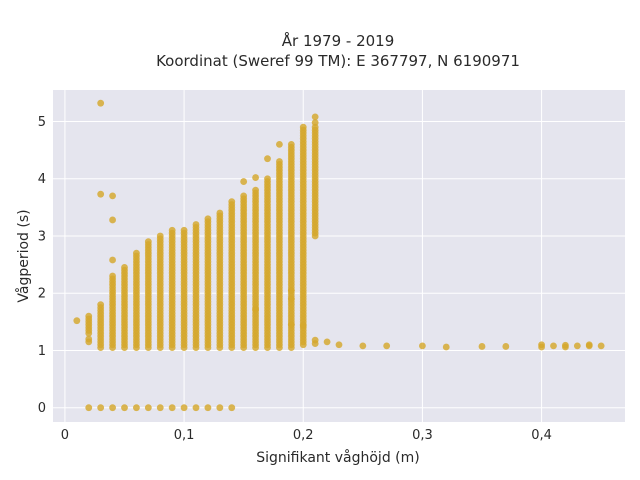  What do you see at coordinates (42, 236) in the screenshot?
I see `y-tick-label: 3` at bounding box center [42, 236].